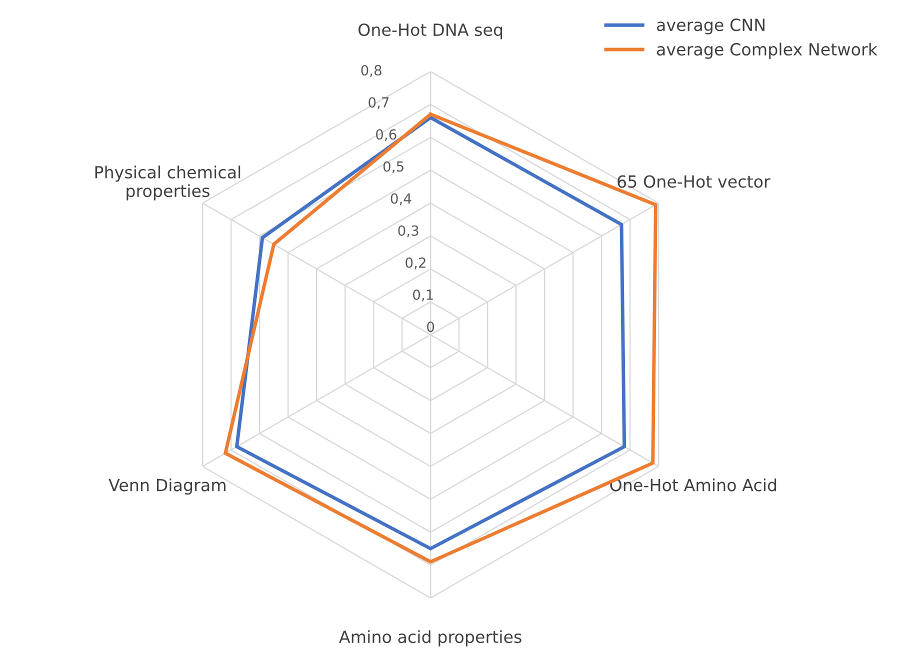 The image size is (897, 650). What do you see at coordinates (386, 135) in the screenshot?
I see `y-tick-label: 0,6` at bounding box center [386, 135].